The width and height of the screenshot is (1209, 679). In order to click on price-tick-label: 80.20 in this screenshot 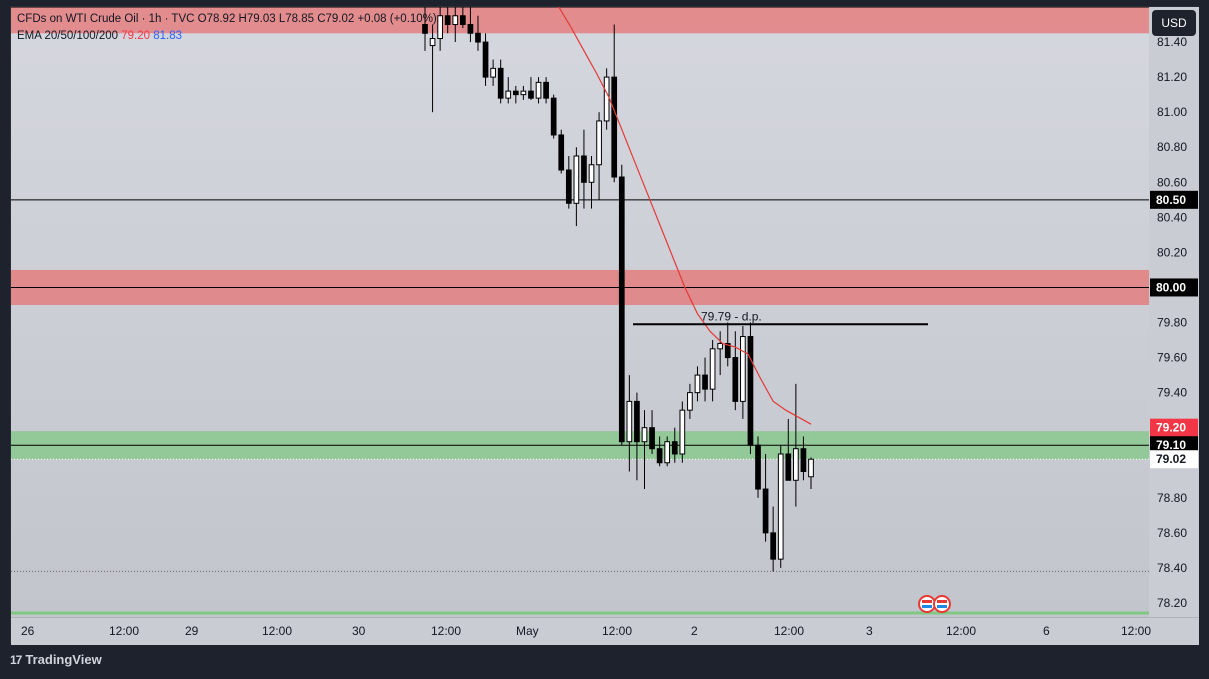, I will do `click(1172, 252)`.